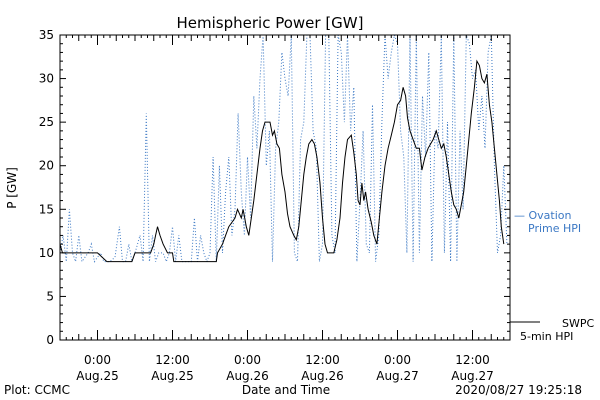 Image resolution: width=600 pixels, height=400 pixels. I want to click on x-axis-label: Date and Time, so click(286, 390).